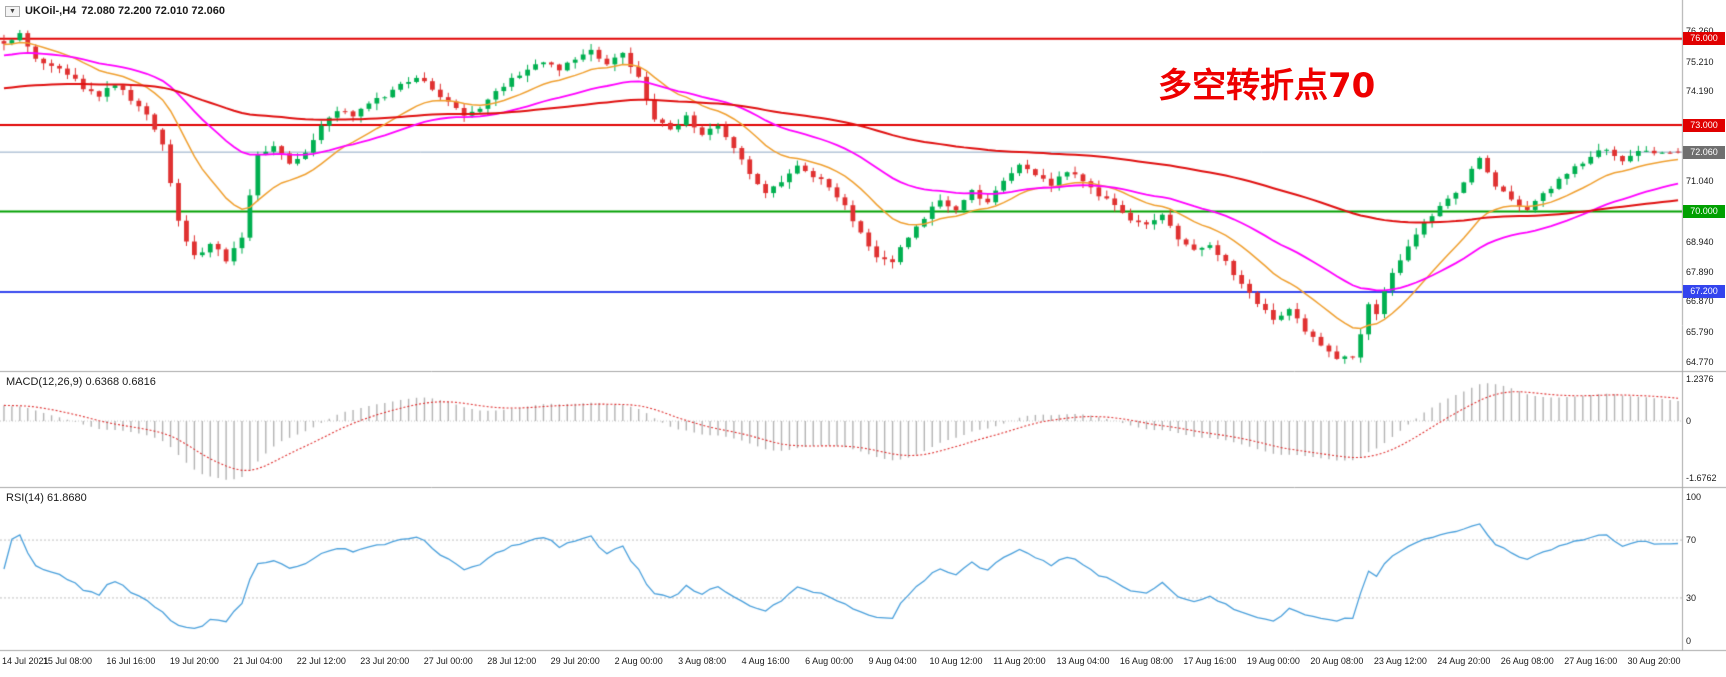  What do you see at coordinates (131, 661) in the screenshot?
I see `time-label: 16 Jul 16:00` at bounding box center [131, 661].